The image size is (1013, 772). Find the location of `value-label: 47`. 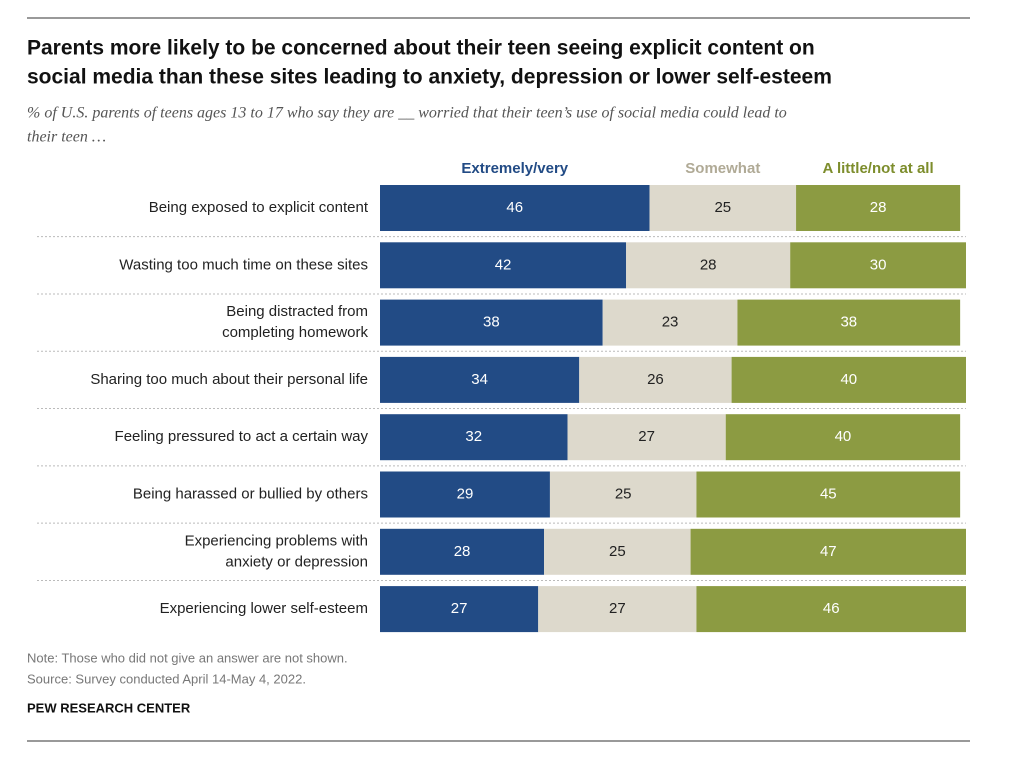

value-label: 47 is located at coordinates (828, 551).